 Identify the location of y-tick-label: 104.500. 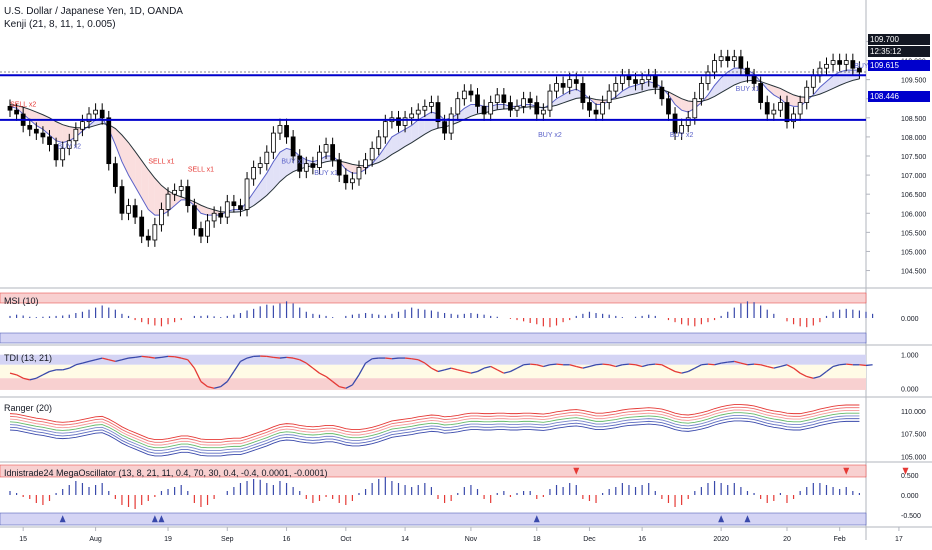
(913, 272).